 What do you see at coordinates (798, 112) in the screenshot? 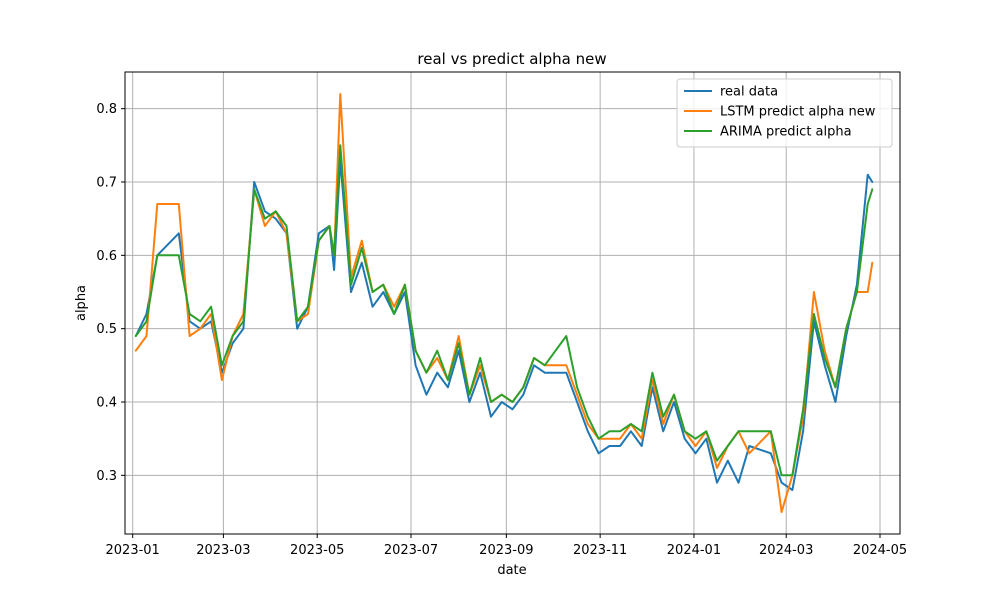
I see `legend-label-lstm: LSTM predict alpha new` at bounding box center [798, 112].